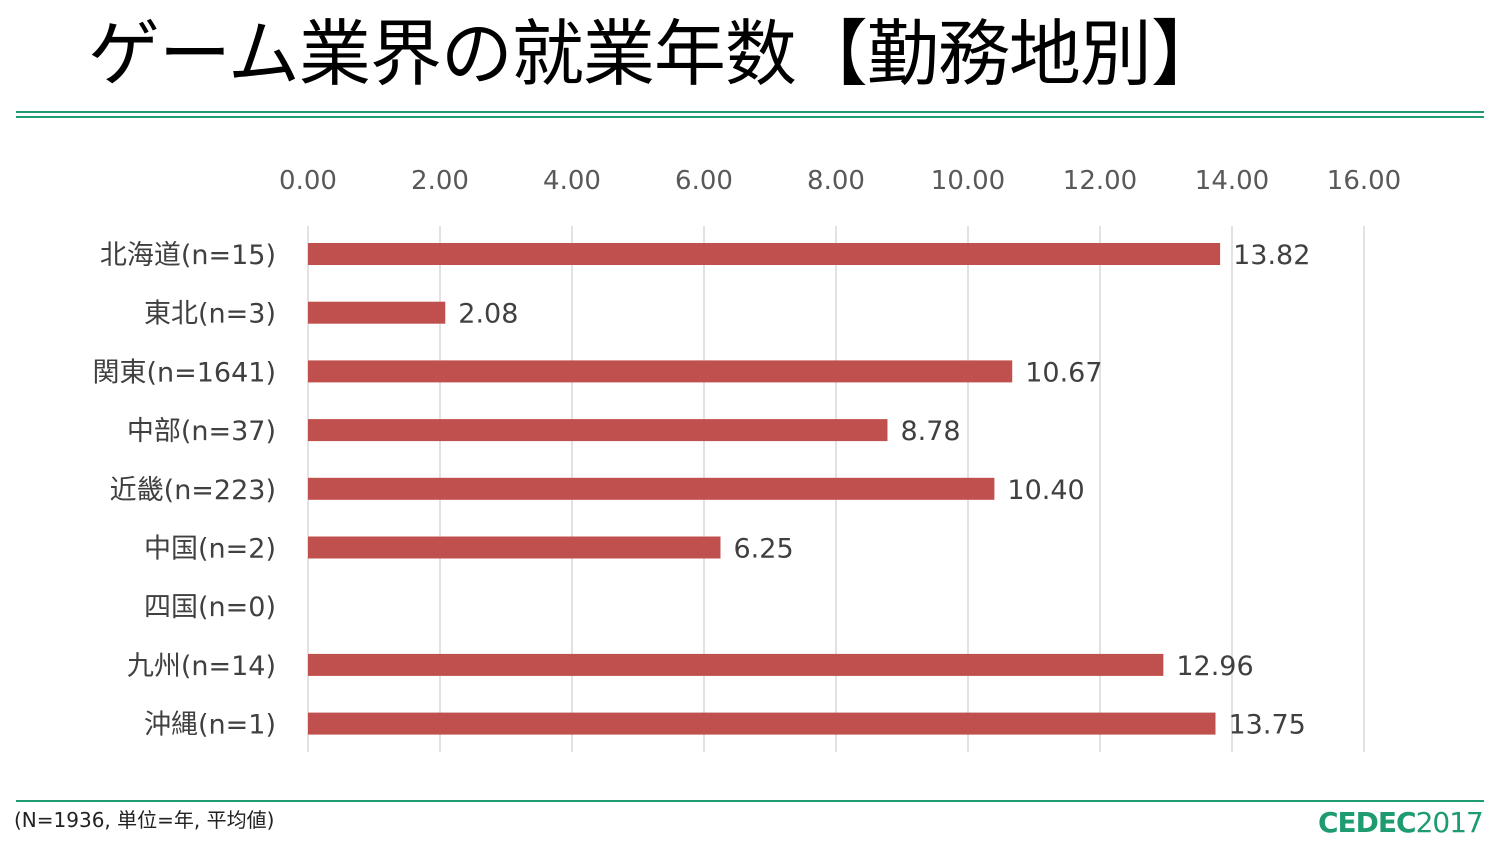  Describe the element at coordinates (1232, 181) in the screenshot. I see `x-tick-label: 14.00` at that location.